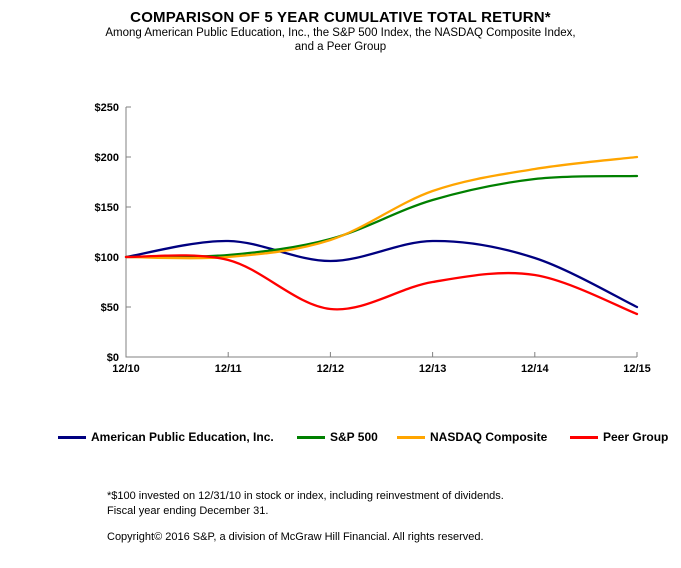  I want to click on legend-item-nasdaq-composite: NASDAQ Composite, so click(472, 437).